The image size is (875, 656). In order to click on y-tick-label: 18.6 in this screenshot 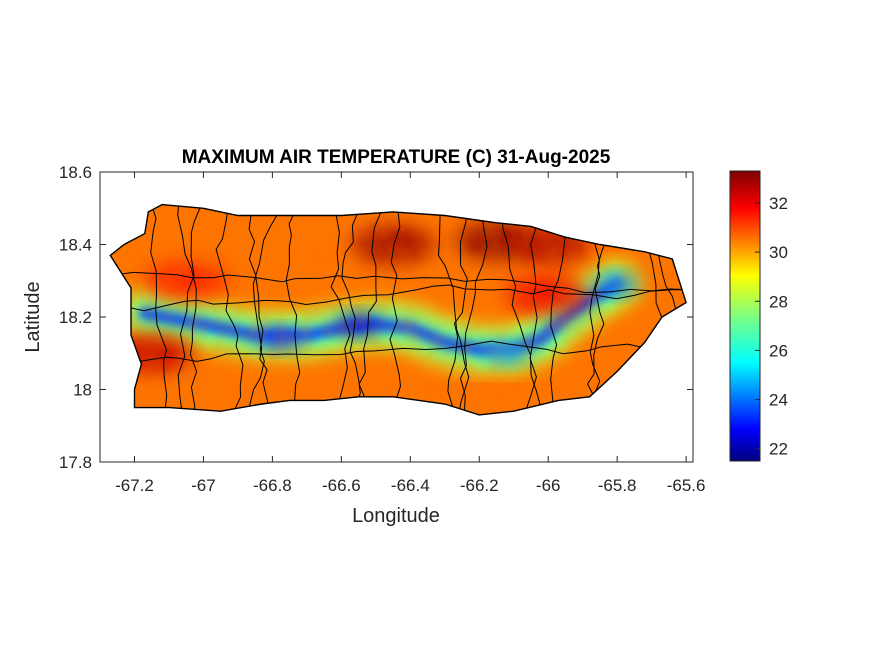, I will do `click(75, 172)`.